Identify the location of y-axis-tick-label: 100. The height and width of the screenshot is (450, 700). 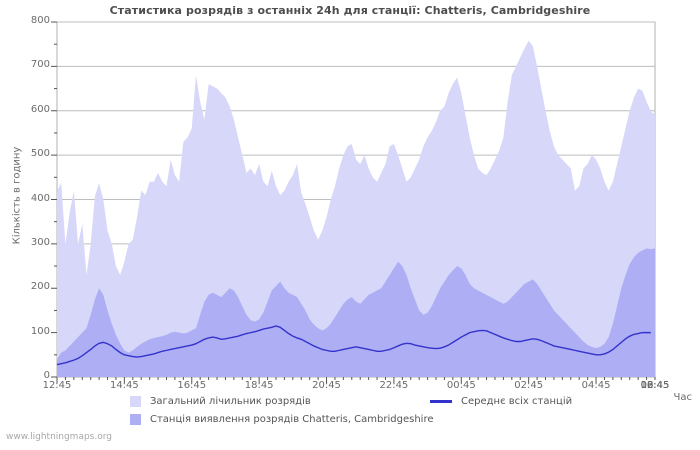
(40, 331).